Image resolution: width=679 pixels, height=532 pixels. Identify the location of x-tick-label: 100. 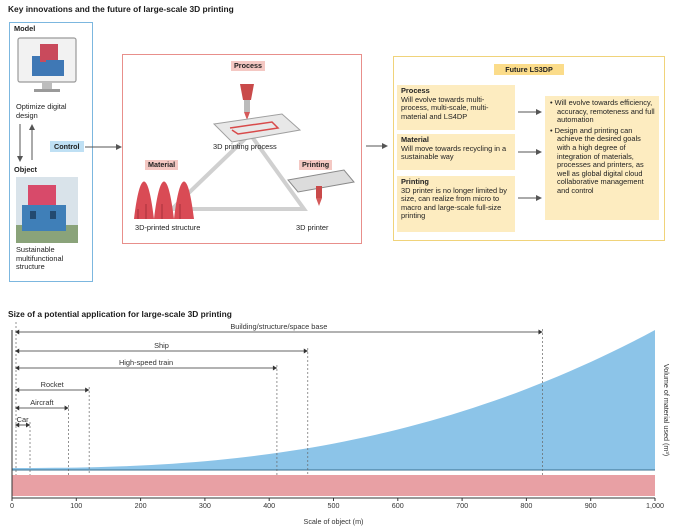
(76, 505).